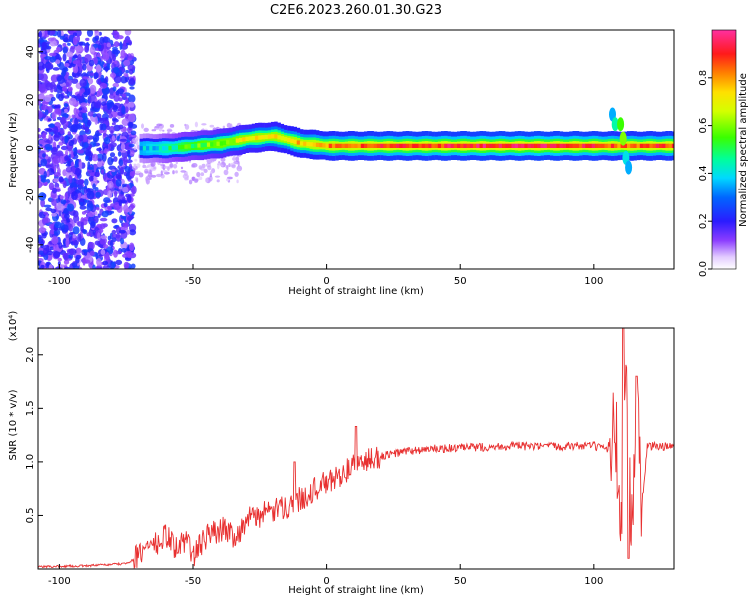 This screenshot has width=750, height=600. What do you see at coordinates (623, 138) in the screenshot?
I see `sidelobe-blob` at bounding box center [623, 138].